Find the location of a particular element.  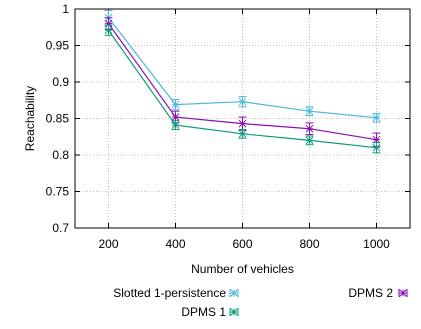

y-tick-label: 0.75 is located at coordinates (58, 192).